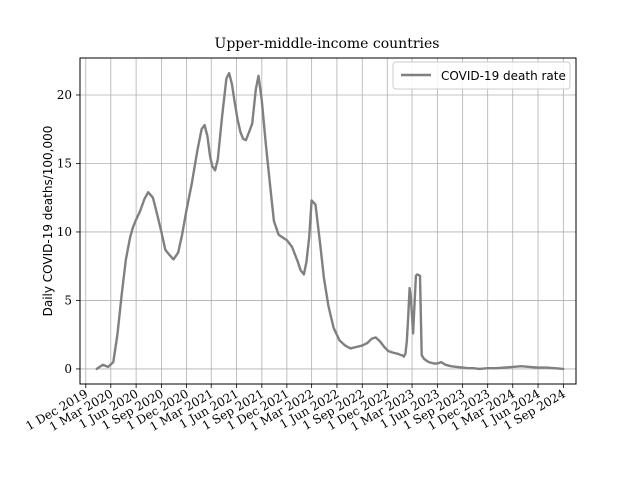 The width and height of the screenshot is (640, 480). I want to click on legend-box, so click(481, 75).